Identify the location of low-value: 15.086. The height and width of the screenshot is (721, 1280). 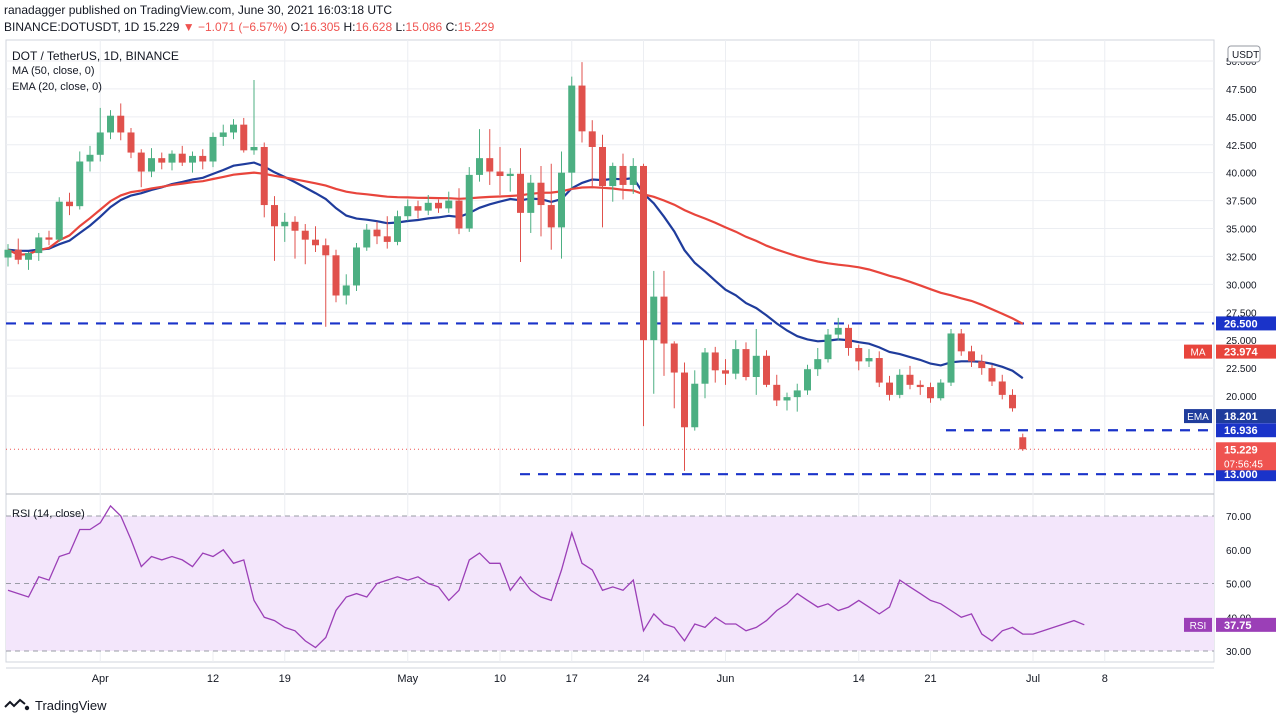
(424, 27).